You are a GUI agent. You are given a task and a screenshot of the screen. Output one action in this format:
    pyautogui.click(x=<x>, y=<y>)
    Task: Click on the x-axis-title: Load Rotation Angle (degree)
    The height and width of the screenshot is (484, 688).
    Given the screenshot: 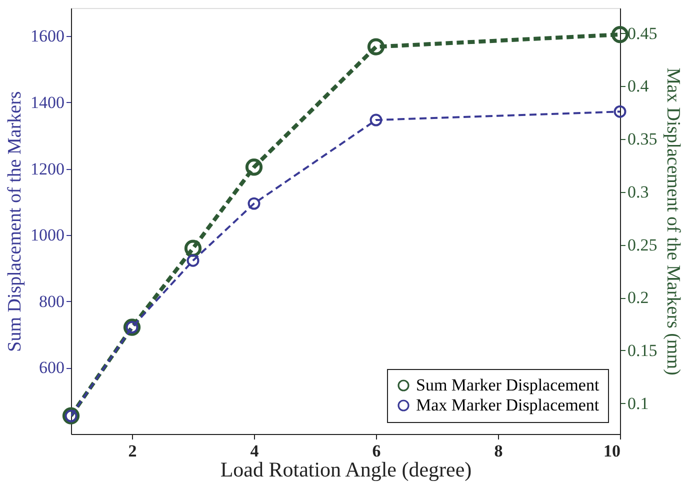 What is the action you would take?
    pyautogui.click(x=346, y=470)
    